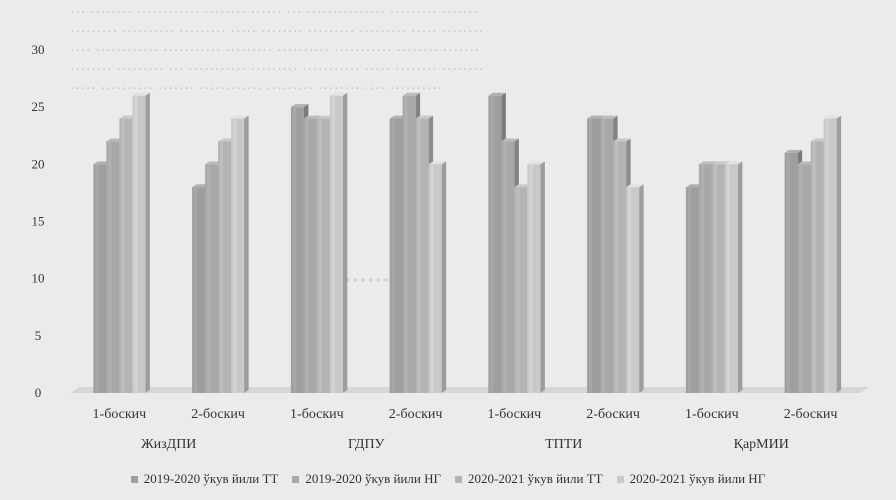 This screenshot has width=896, height=500. I want to click on y-tick-label: 0, so click(38, 392).